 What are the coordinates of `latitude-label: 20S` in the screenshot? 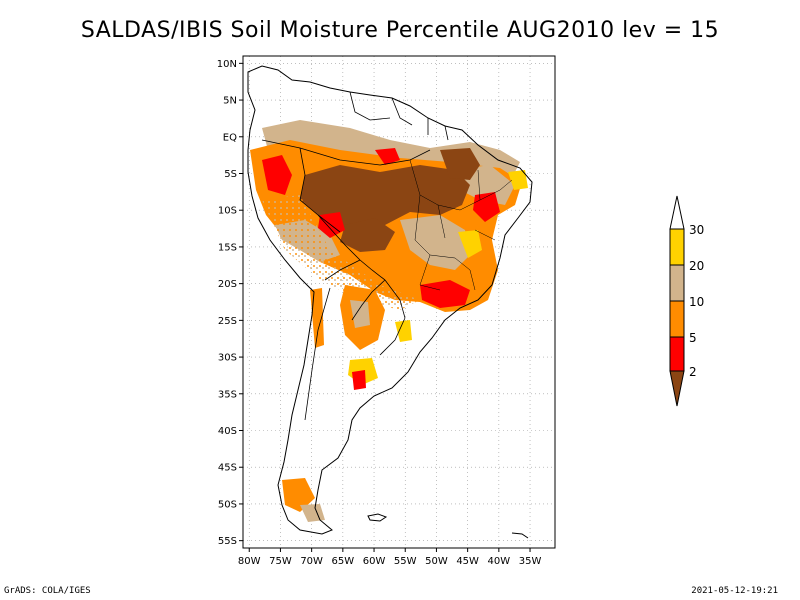 It's located at (227, 284).